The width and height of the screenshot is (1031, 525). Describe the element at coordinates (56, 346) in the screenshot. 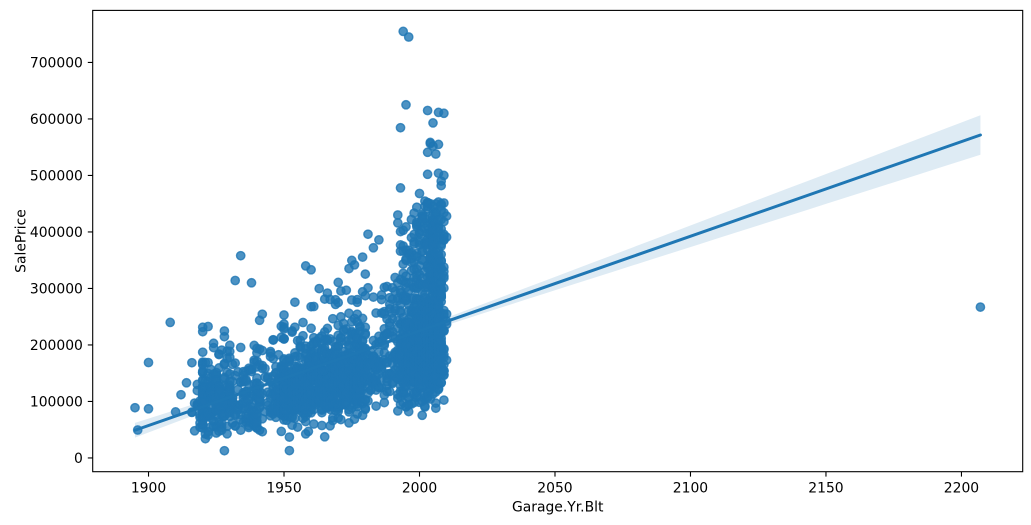

I see `y-tick-label: 200000` at that location.